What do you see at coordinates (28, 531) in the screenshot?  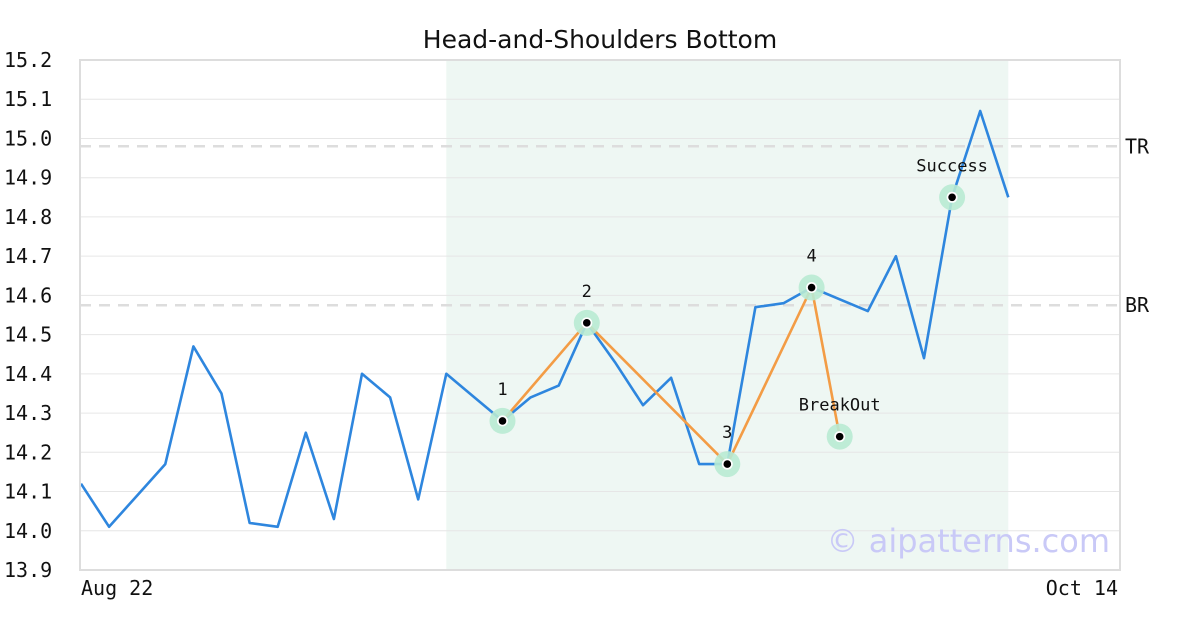 I see `y-tick-label: 14.0` at bounding box center [28, 531].